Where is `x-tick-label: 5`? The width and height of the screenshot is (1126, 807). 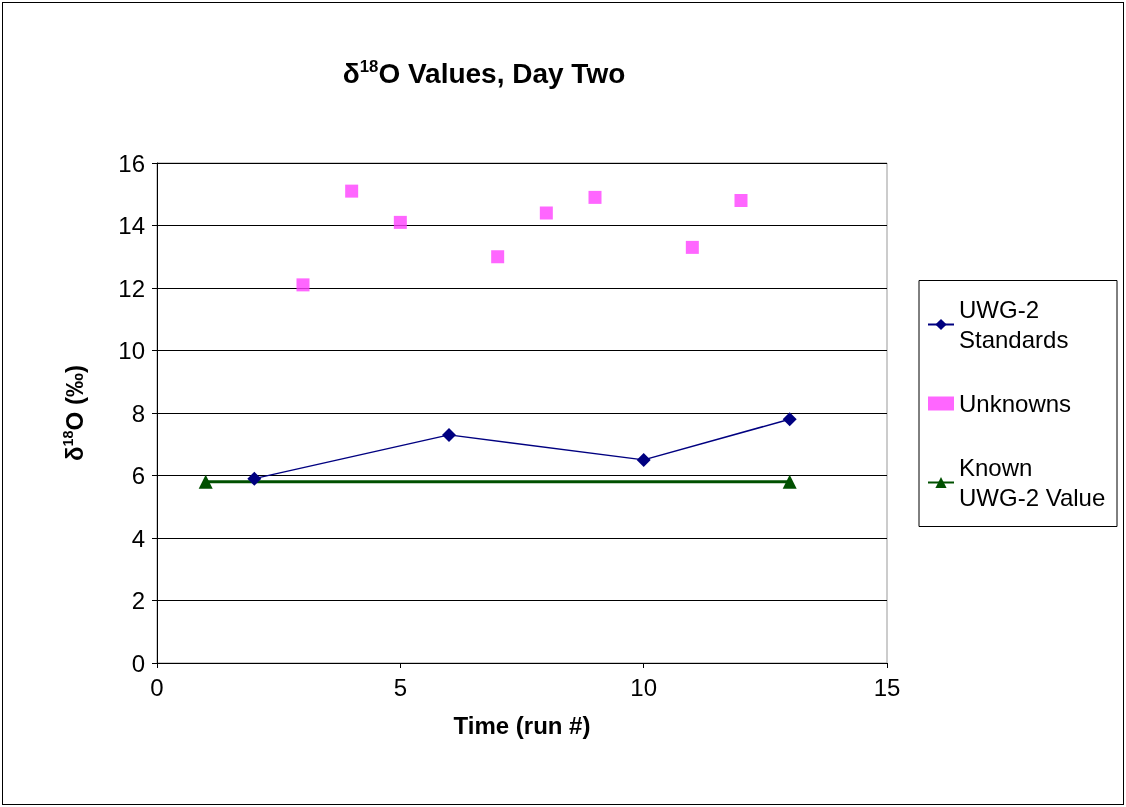
x-tick-label: 5 is located at coordinates (400, 687).